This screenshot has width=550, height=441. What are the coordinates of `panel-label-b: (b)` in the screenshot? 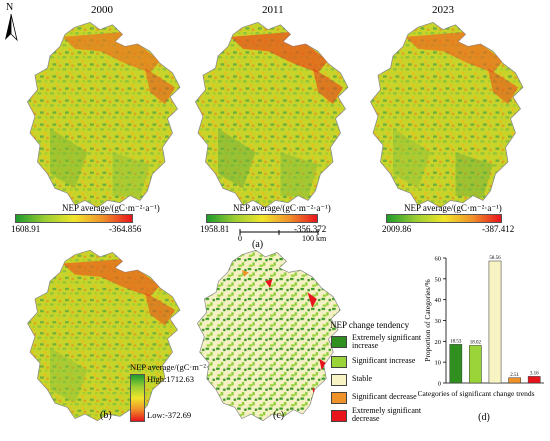 It's located at (106, 415).